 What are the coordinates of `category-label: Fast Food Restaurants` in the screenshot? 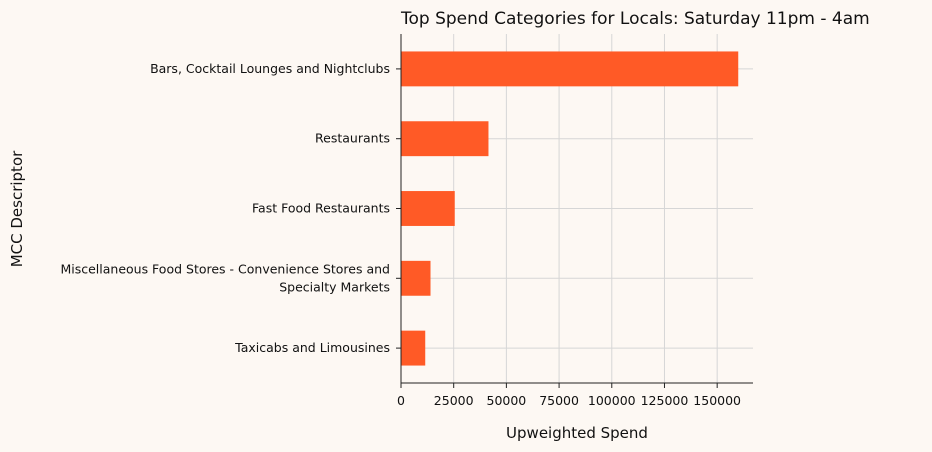 It's located at (321, 208).